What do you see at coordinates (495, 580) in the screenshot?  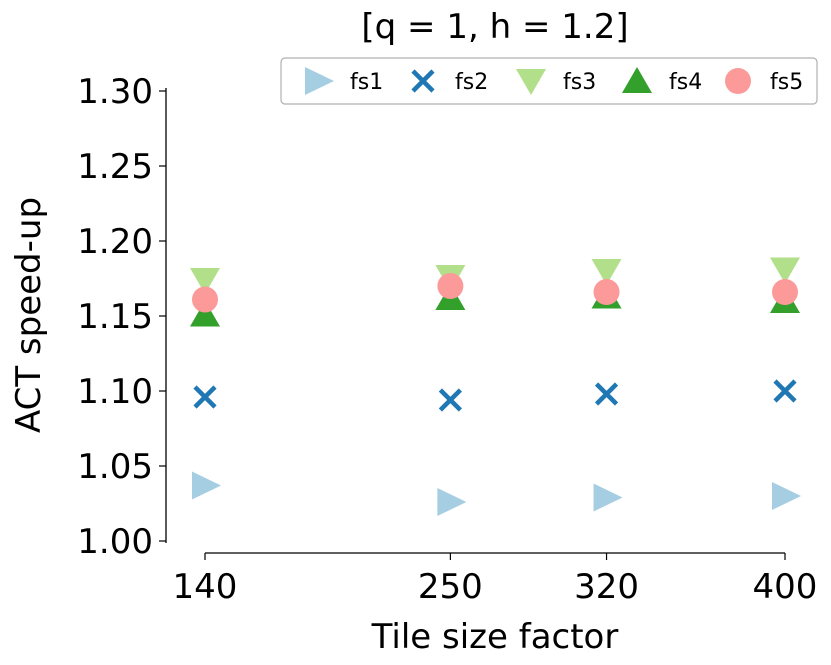 I see `x-axis-ticks: 140 250 320 400` at bounding box center [495, 580].